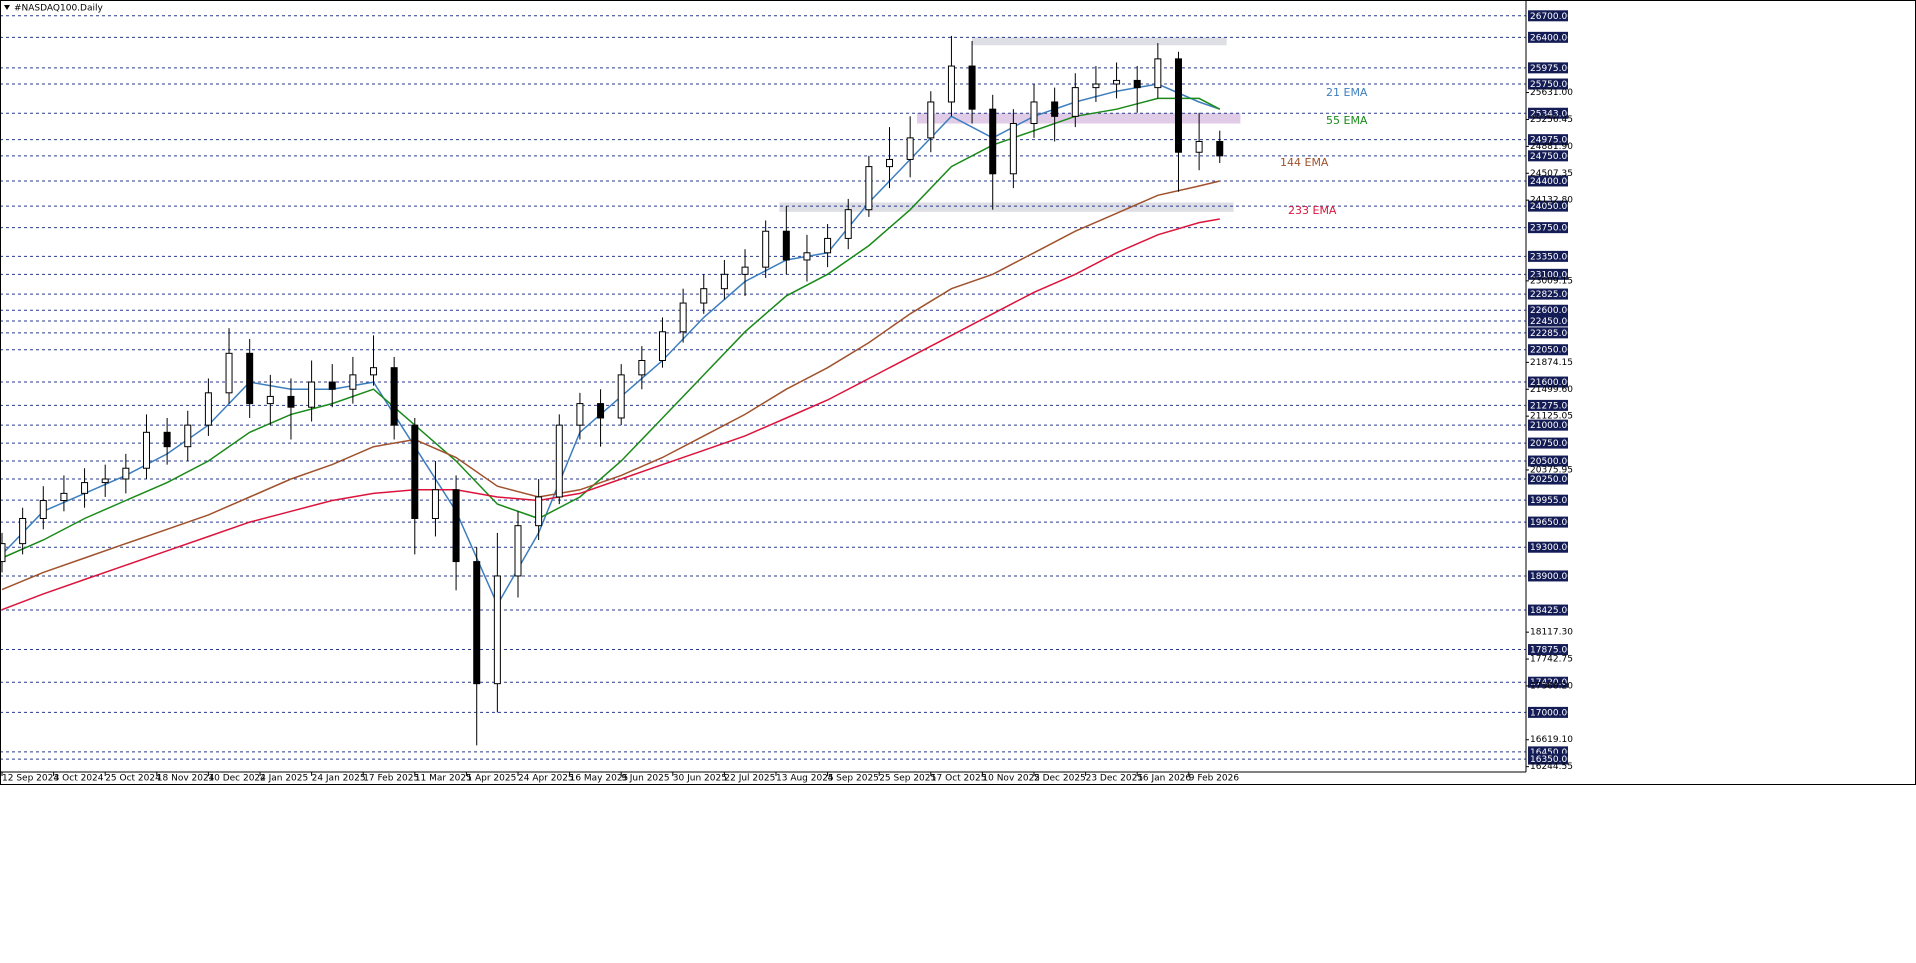 The width and height of the screenshot is (1916, 963). Describe the element at coordinates (1551, 383) in the screenshot. I see `level-label: 21600.00` at that location.